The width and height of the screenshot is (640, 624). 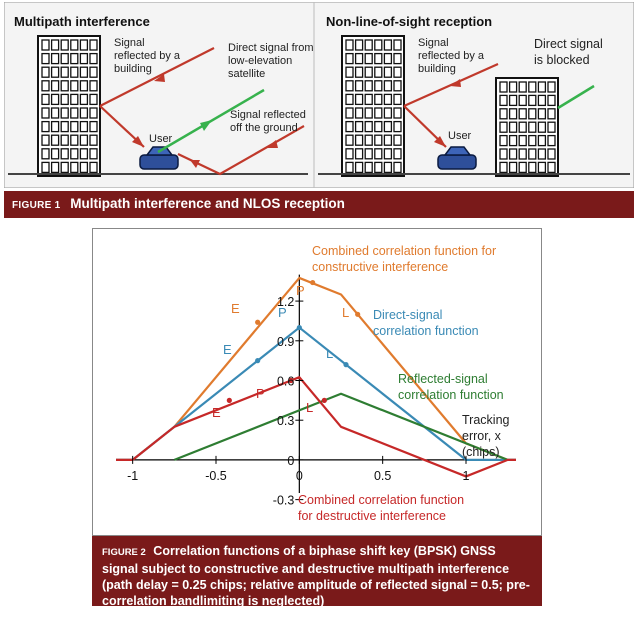 I want to click on y-tick-label: 1.2, so click(x=285, y=302).